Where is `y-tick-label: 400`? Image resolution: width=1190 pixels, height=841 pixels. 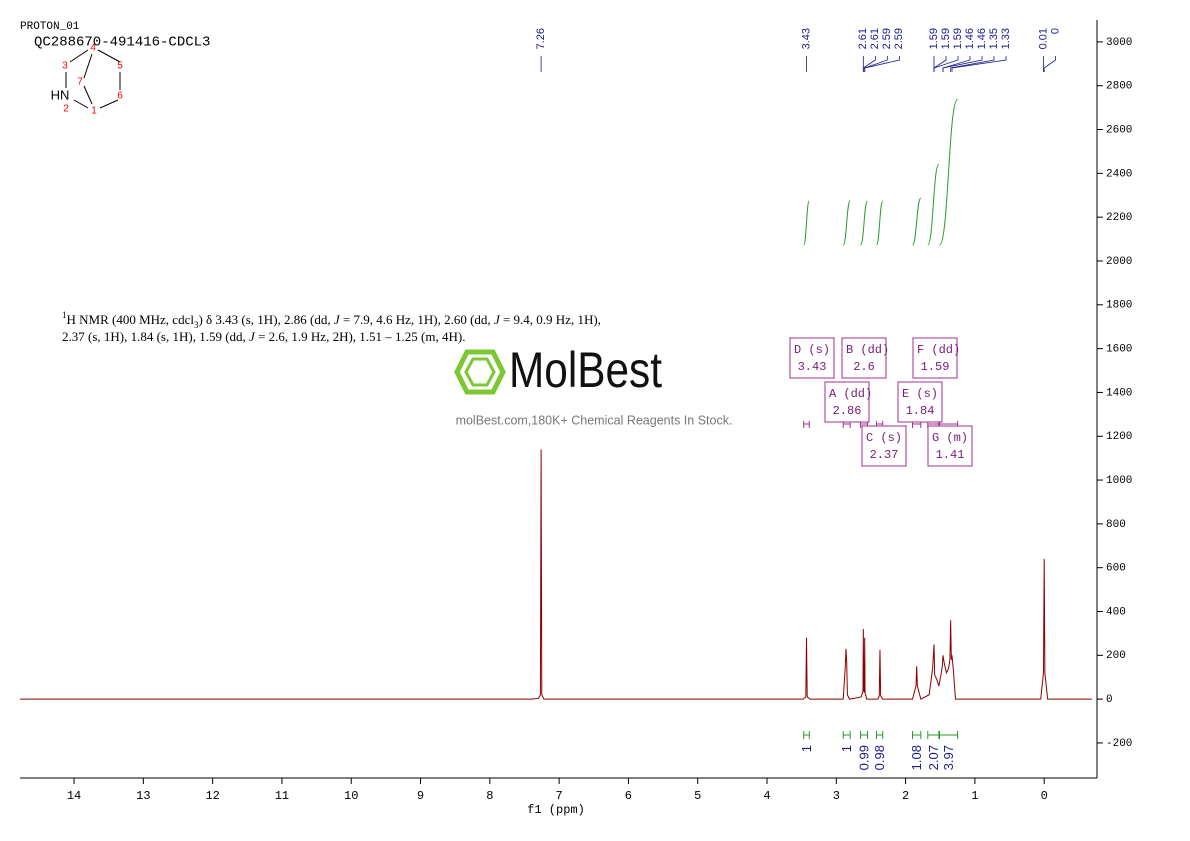
y-tick-label: 400 is located at coordinates (1116, 612).